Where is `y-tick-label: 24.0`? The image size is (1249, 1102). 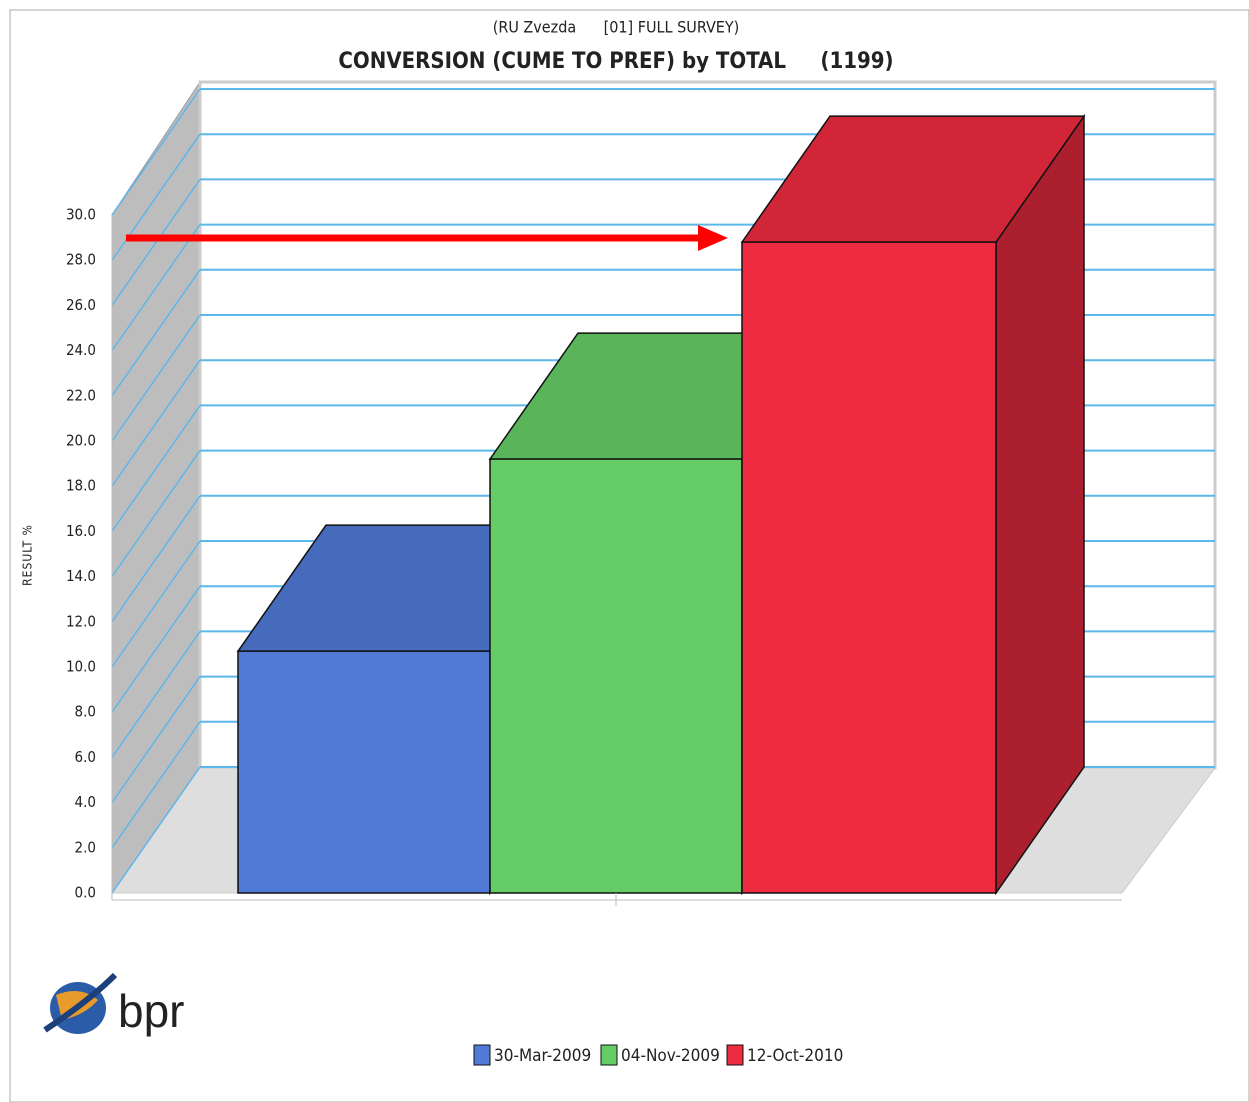
y-tick-label: 24.0 is located at coordinates (81, 350).